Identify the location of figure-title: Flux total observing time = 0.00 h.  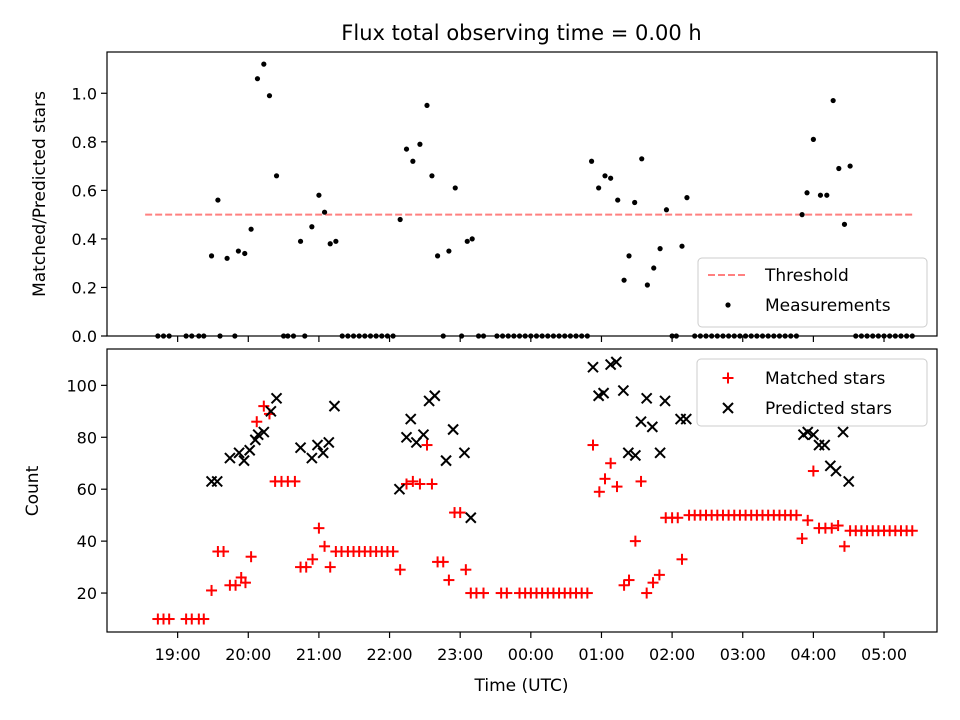
(521, 33).